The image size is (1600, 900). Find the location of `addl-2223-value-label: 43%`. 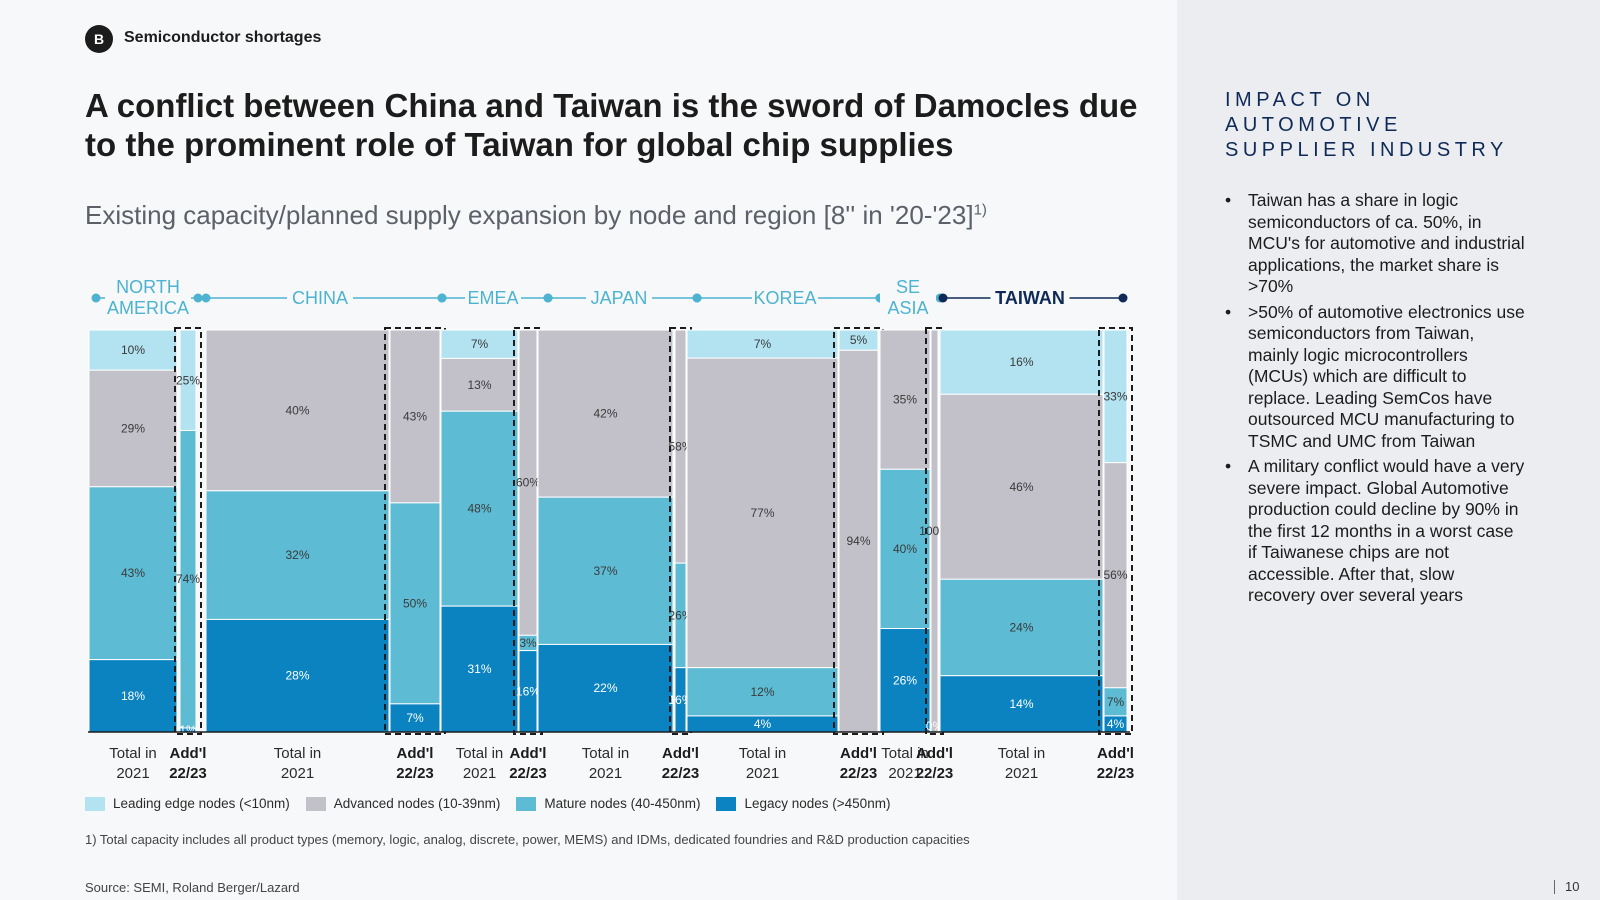

addl-2223-value-label: 43% is located at coordinates (415, 416).